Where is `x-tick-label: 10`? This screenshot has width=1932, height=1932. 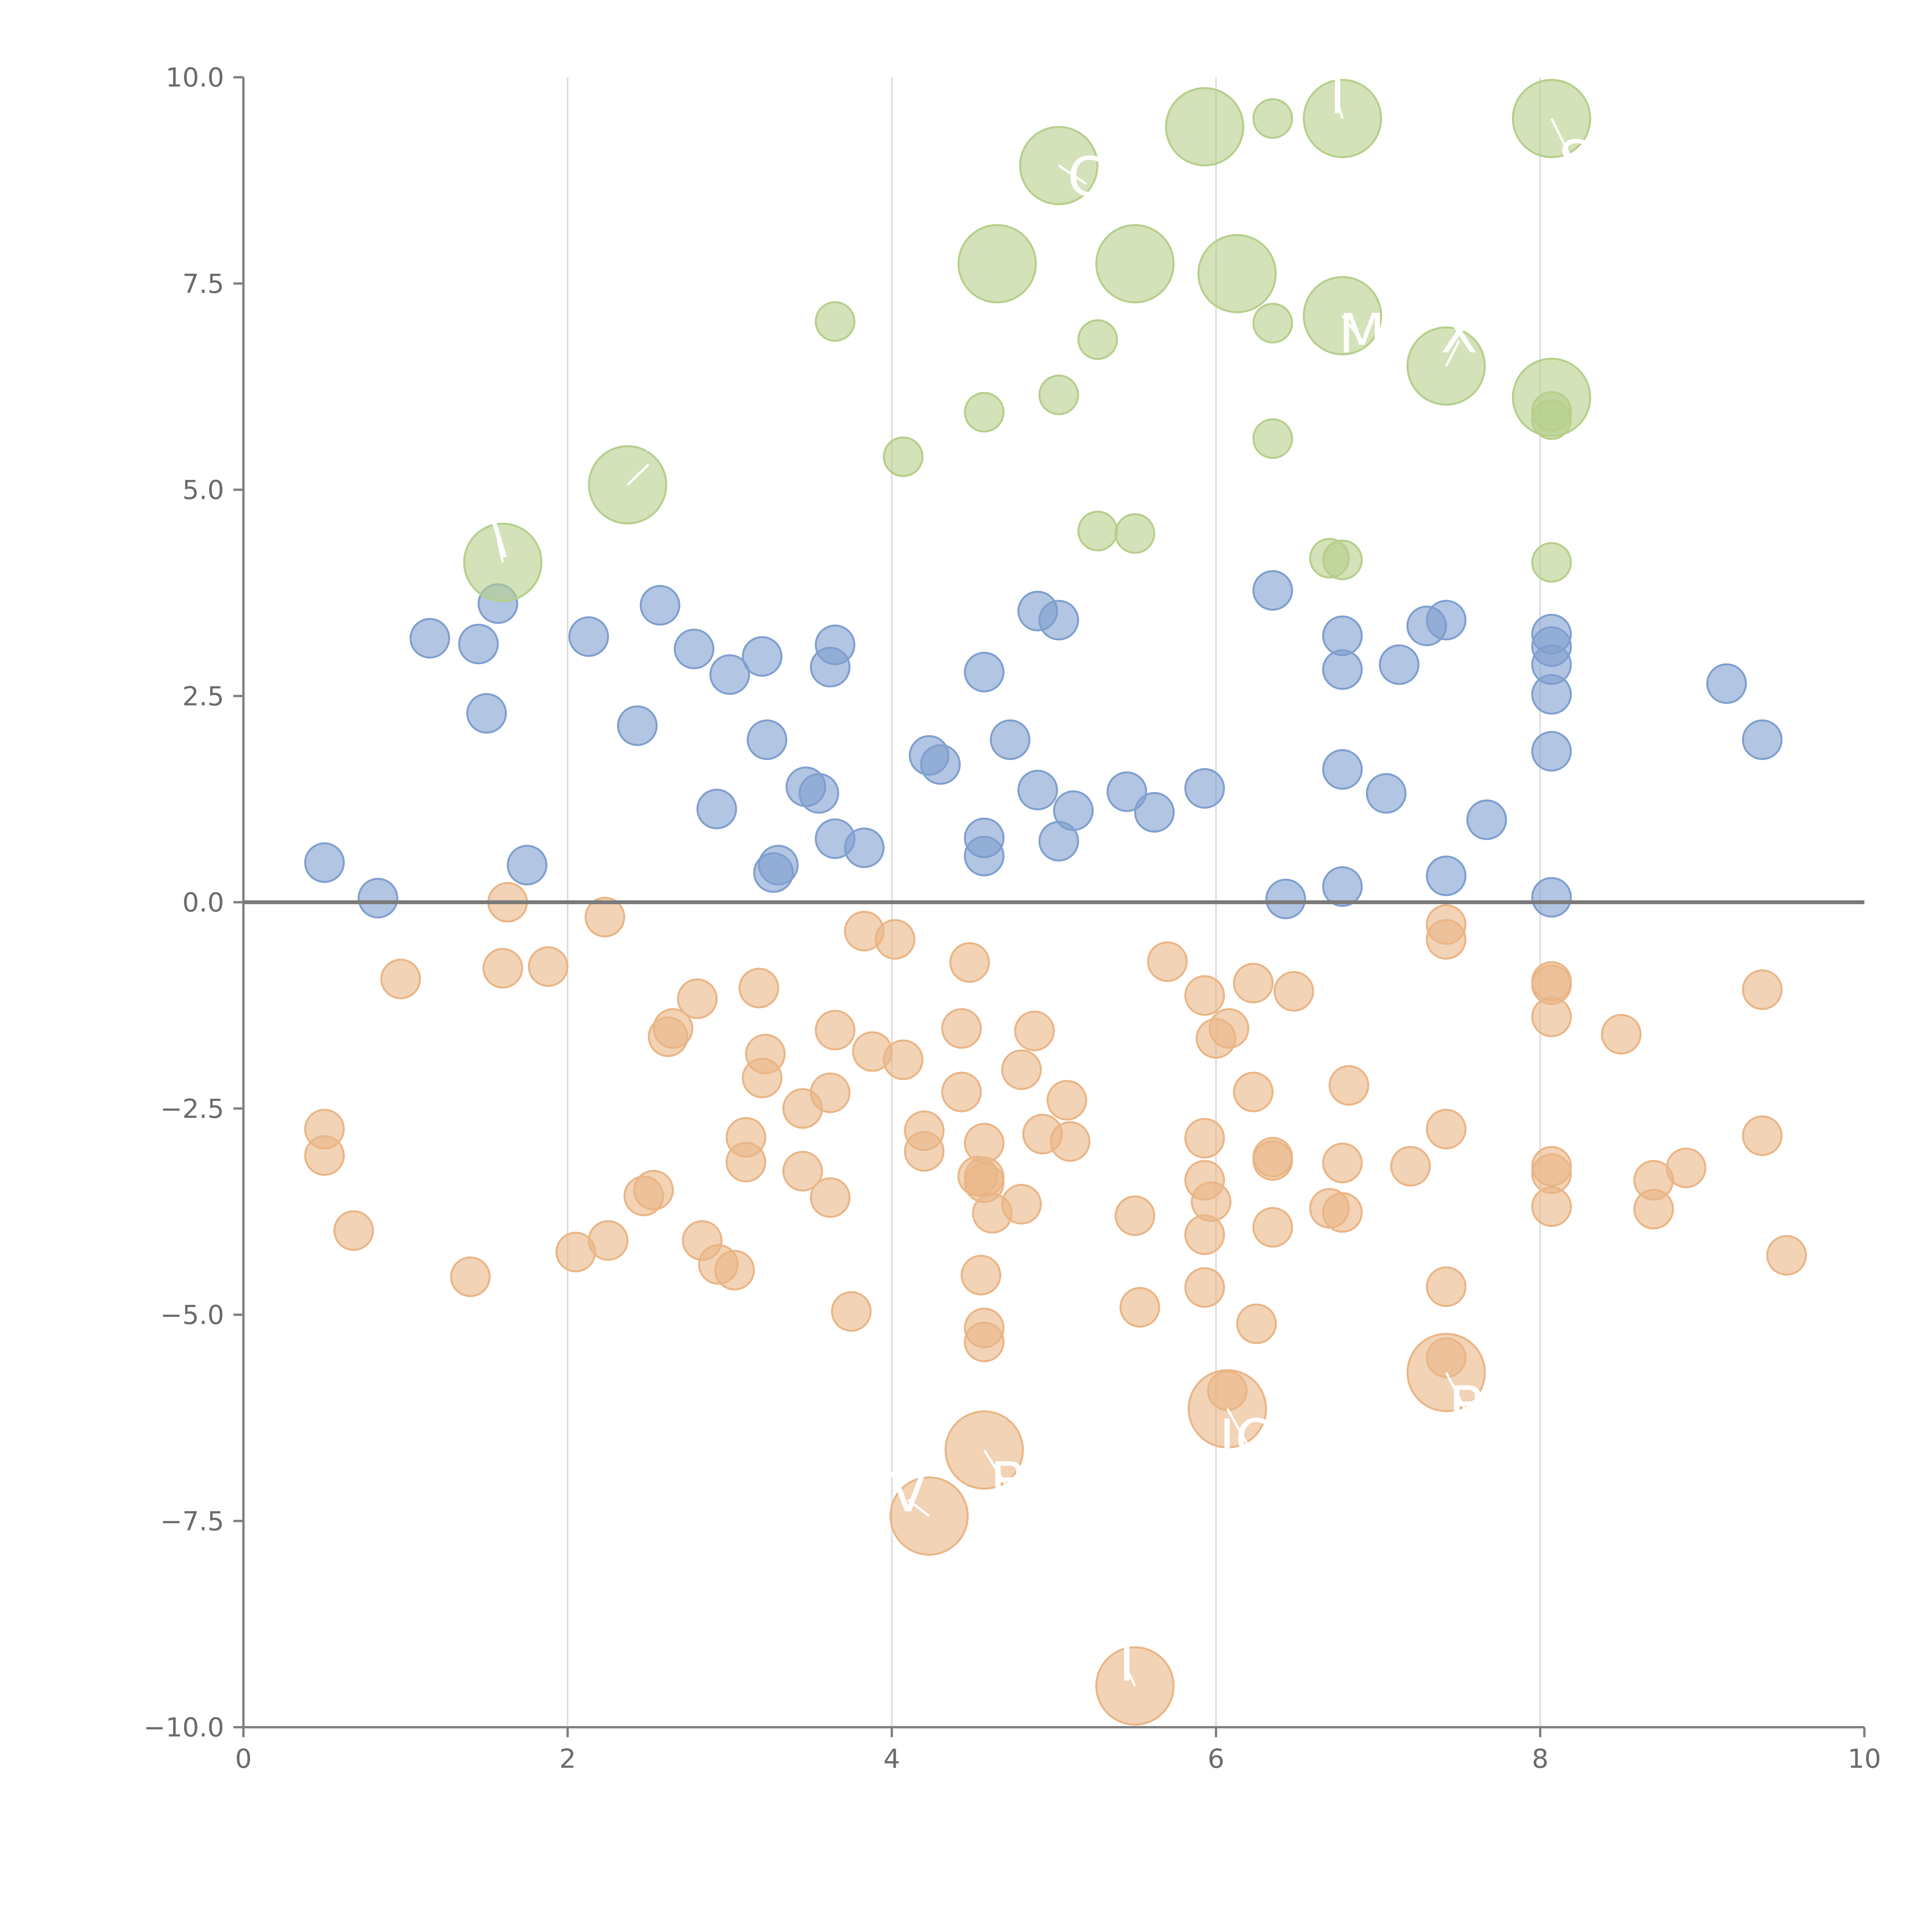 x-tick-label: 10 is located at coordinates (1865, 1759).